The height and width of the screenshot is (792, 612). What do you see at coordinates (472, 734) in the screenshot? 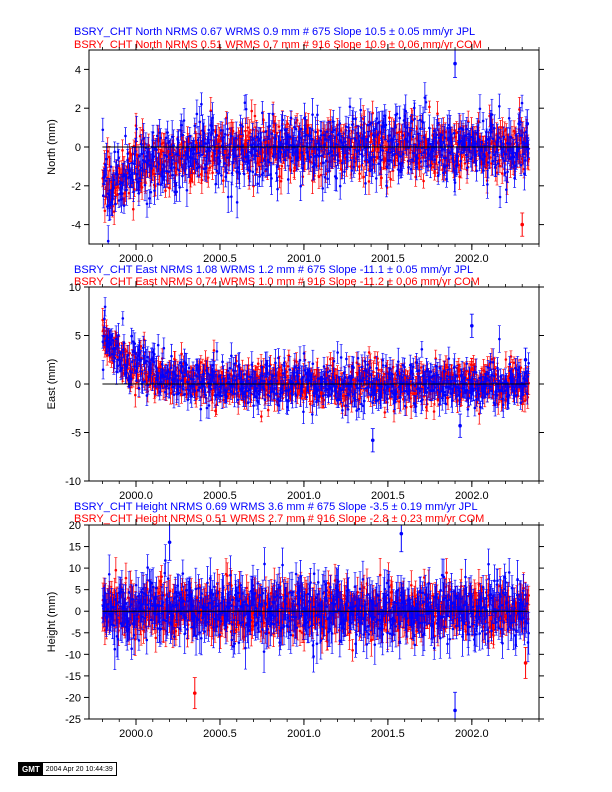
I see `height-x-tick-label: 2002.0` at bounding box center [472, 734].